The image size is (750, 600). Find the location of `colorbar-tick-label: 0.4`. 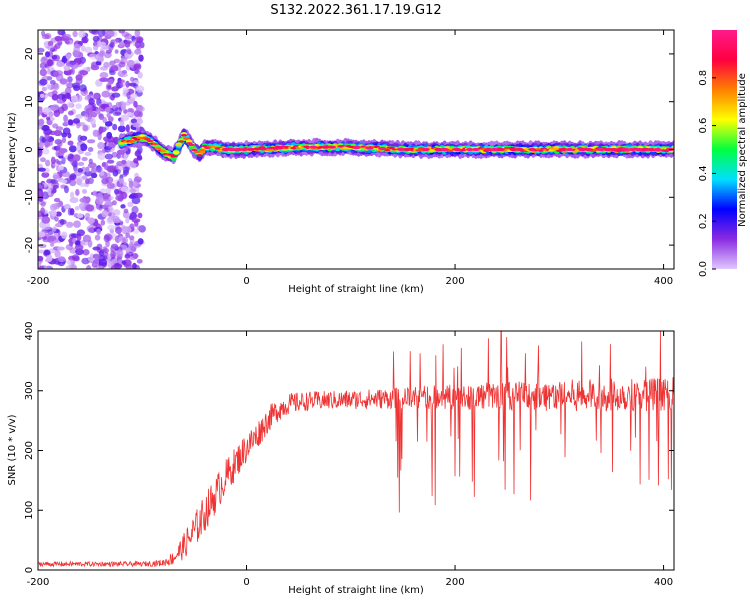

colorbar-tick-label: 0.4 is located at coordinates (703, 173).